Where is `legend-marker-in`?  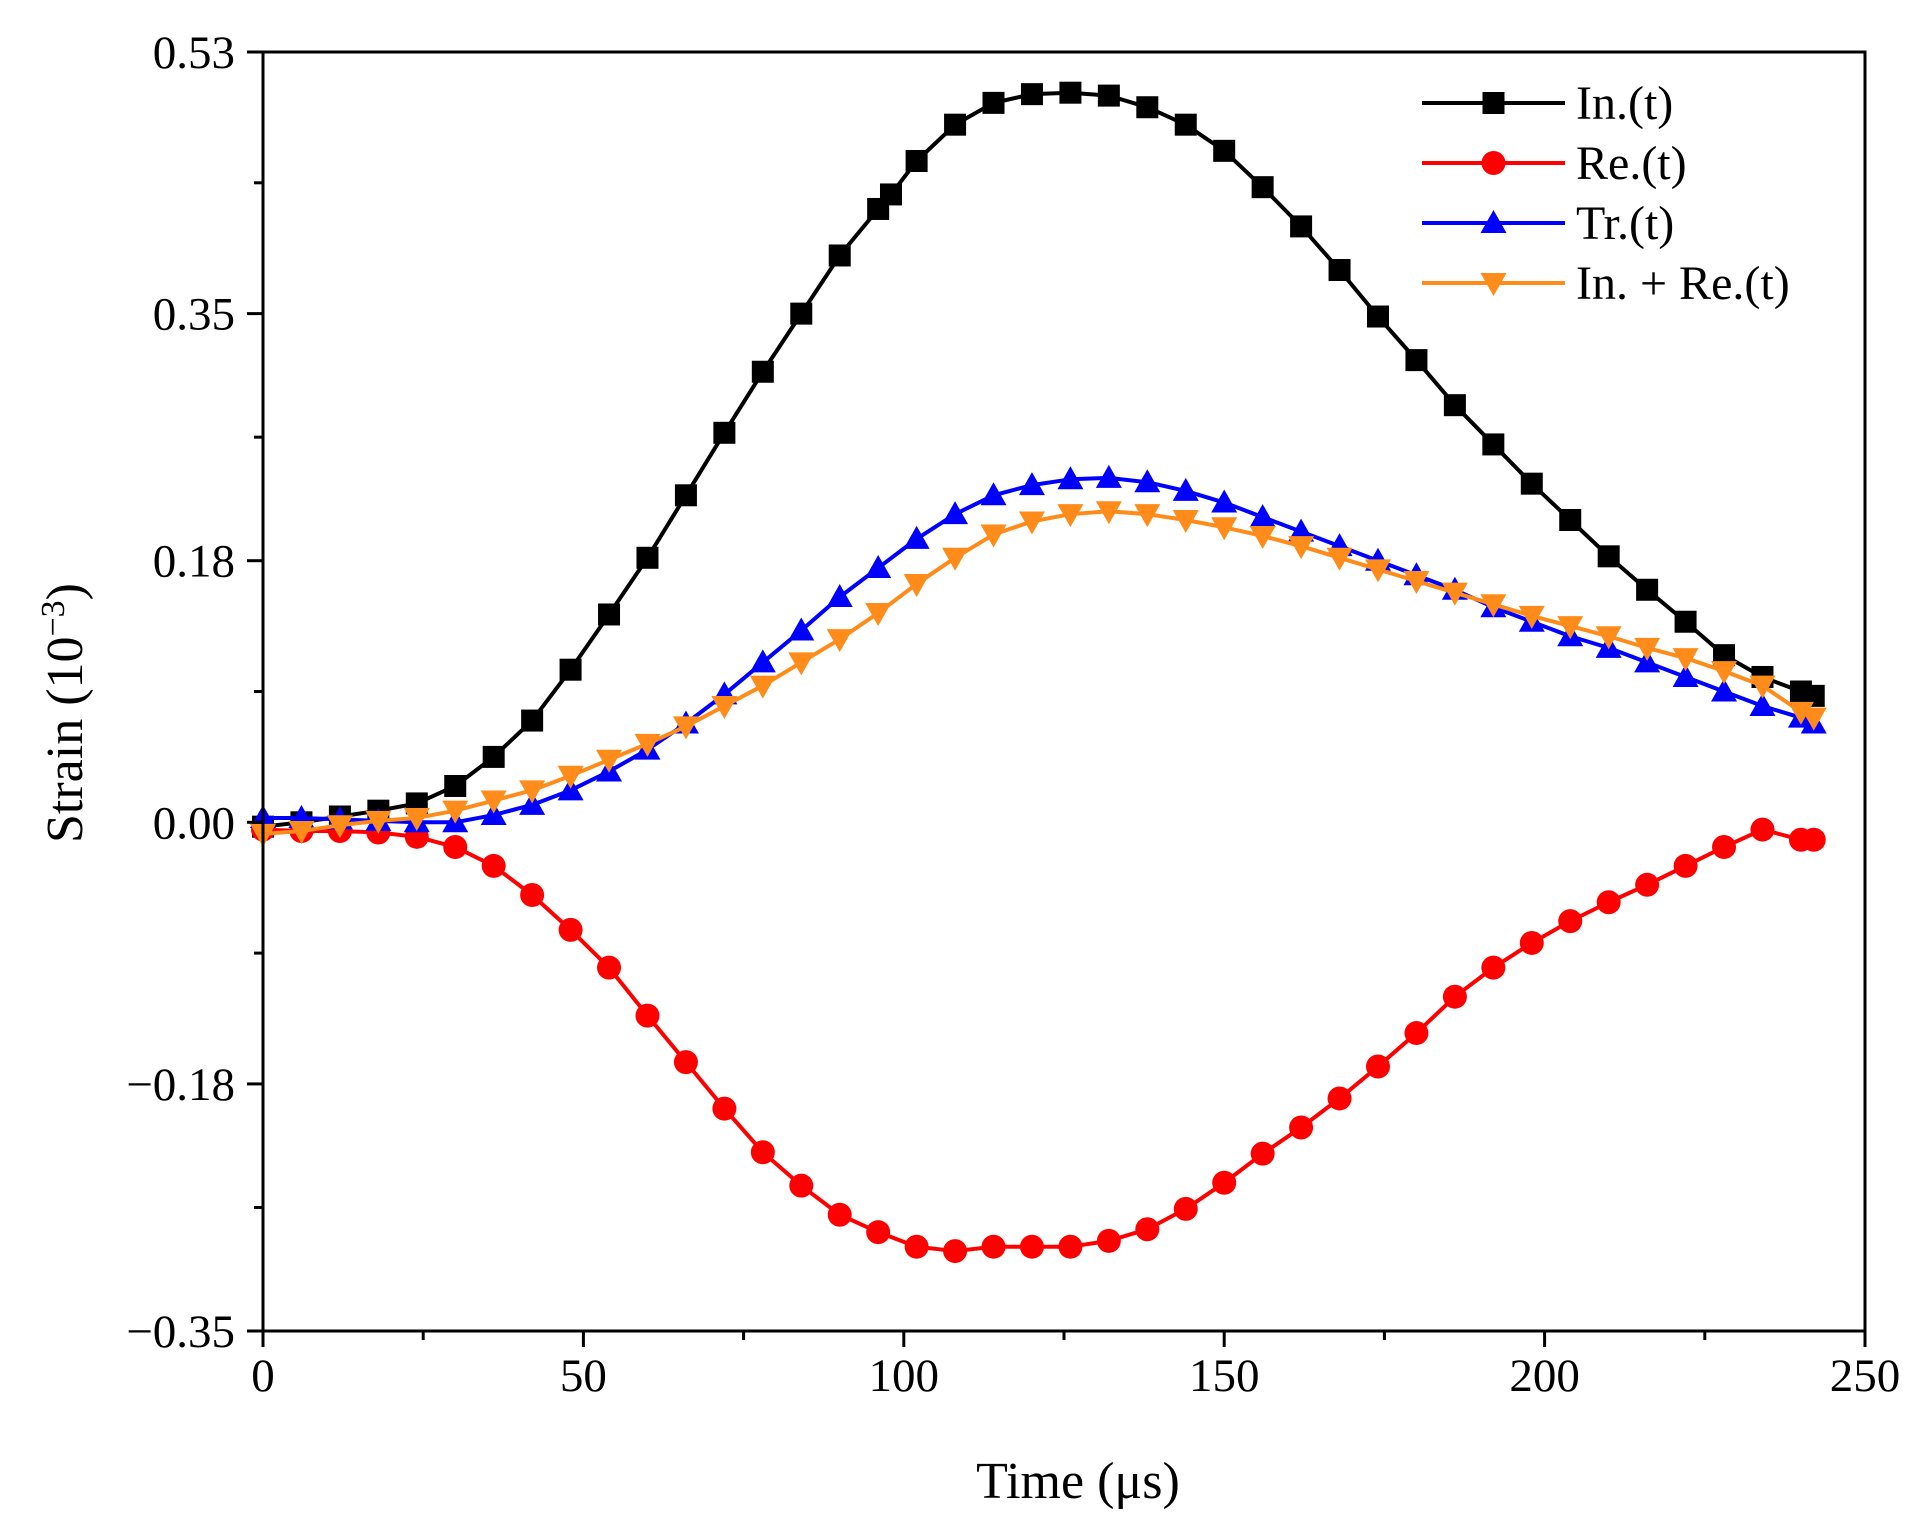 legend-marker-in is located at coordinates (1493, 103).